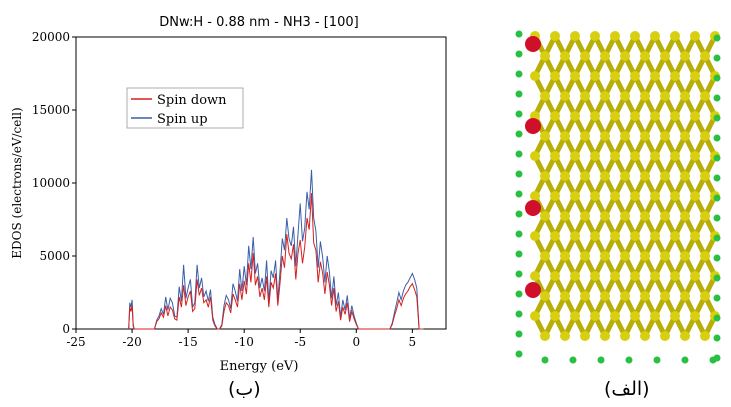  What do you see at coordinates (413, 342) in the screenshot?
I see `x-tick-label: 5` at bounding box center [413, 342].